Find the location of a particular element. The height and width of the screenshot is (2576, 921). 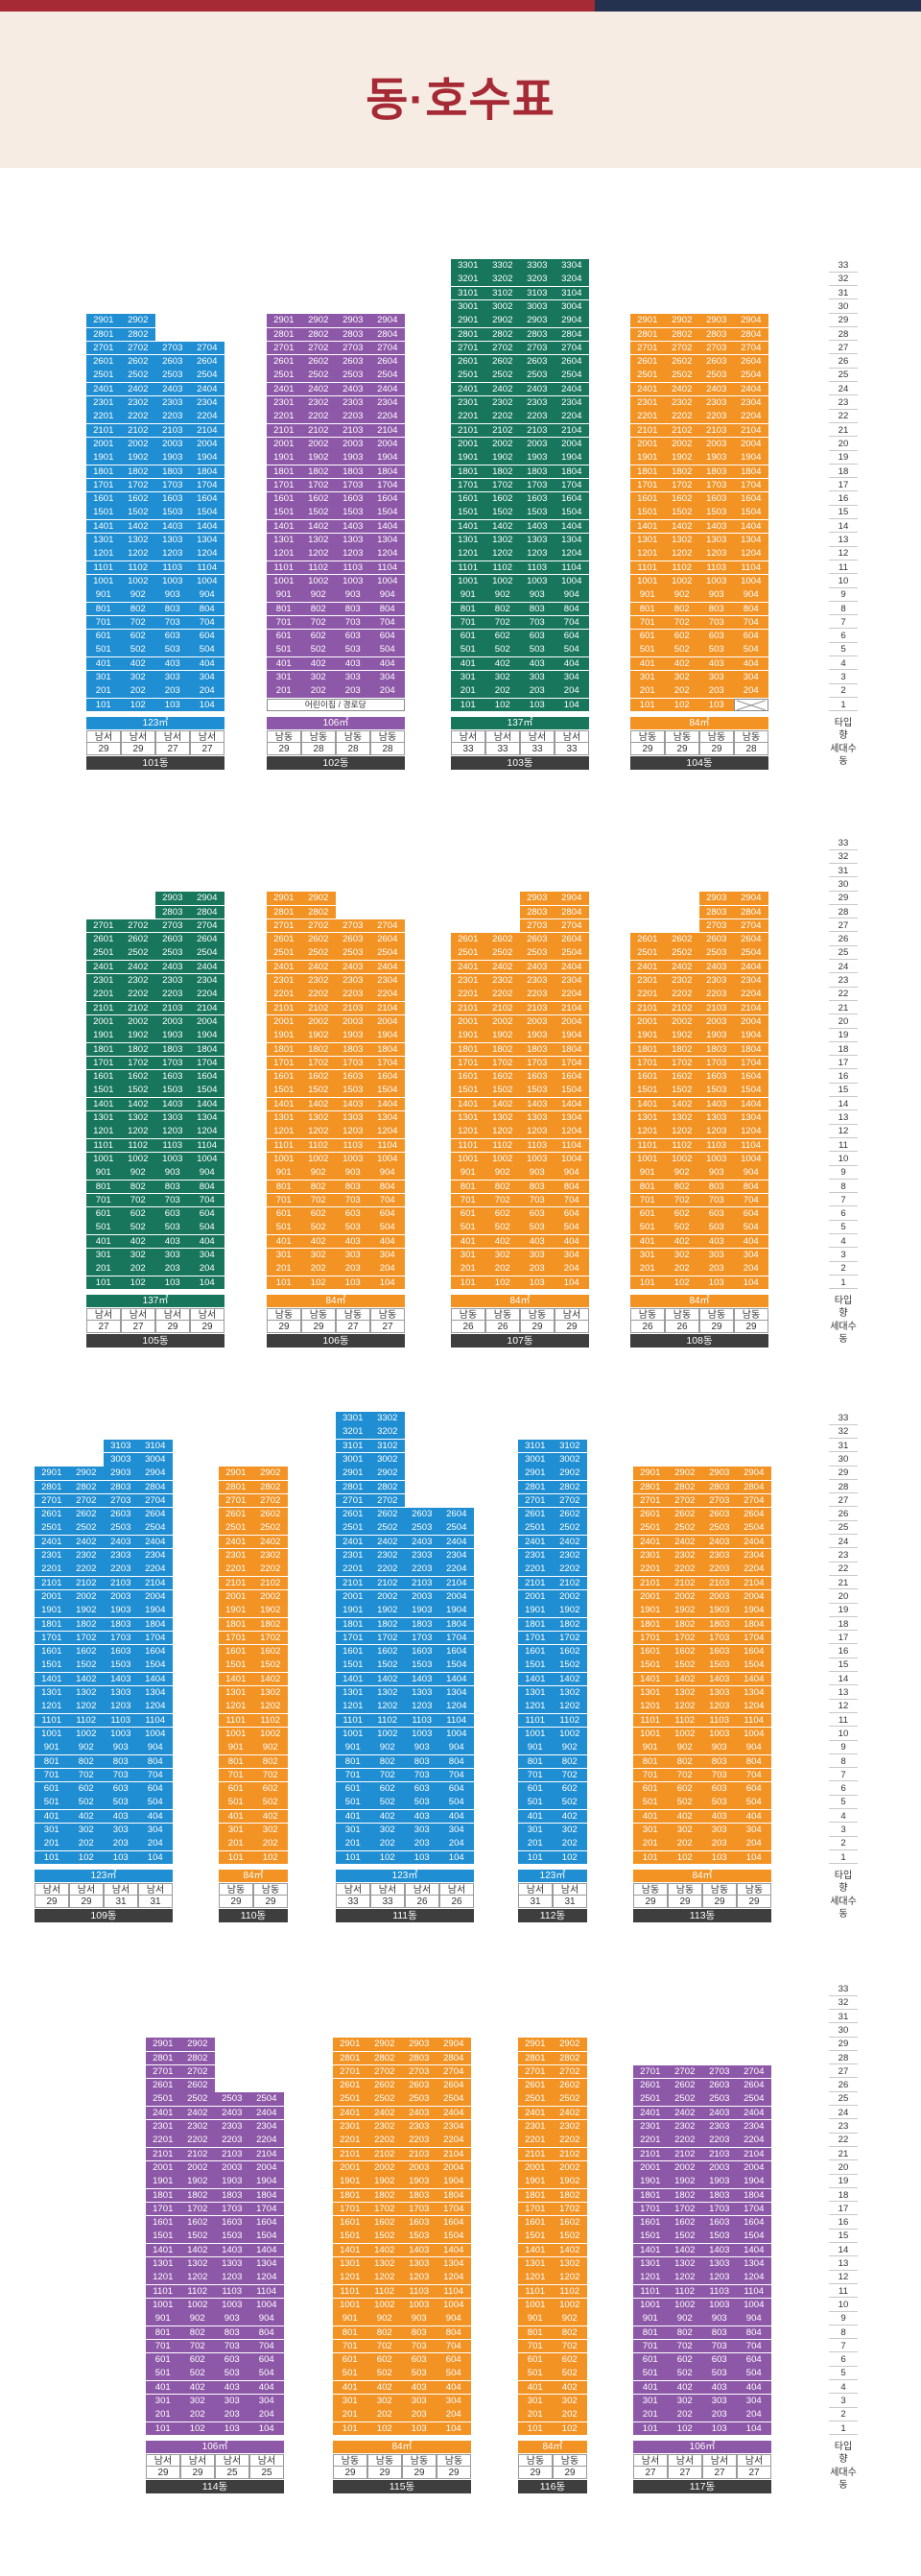

unit-cell: 1501 is located at coordinates (535, 1665).